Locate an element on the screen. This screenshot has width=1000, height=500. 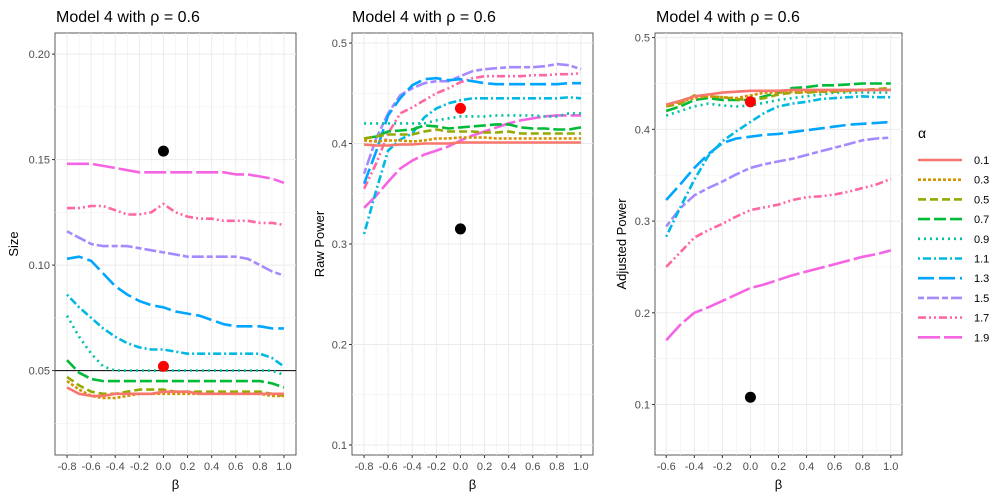
legend-item: 1.7 is located at coordinates (953, 319).